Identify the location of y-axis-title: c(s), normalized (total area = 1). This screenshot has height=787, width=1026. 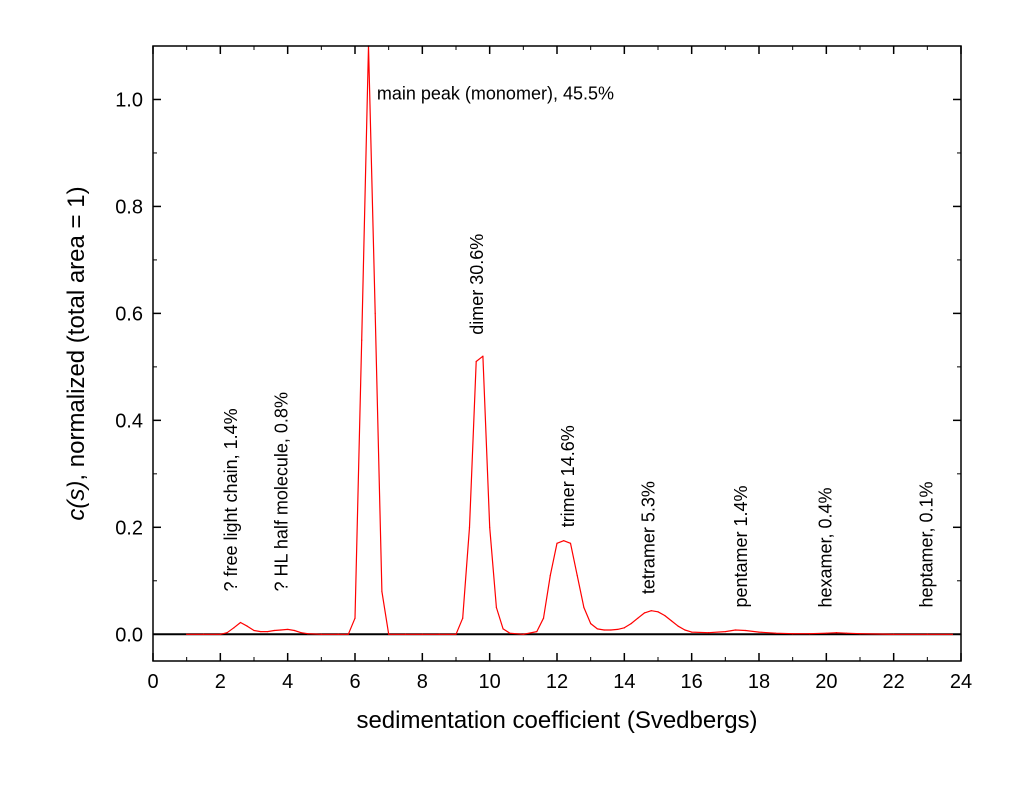
(76, 353).